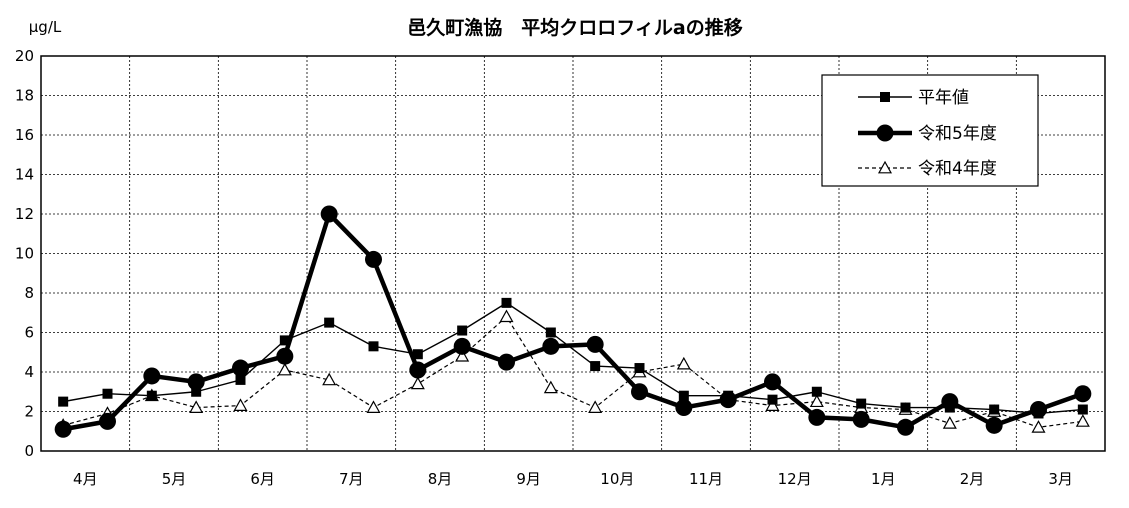 Image resolution: width=1129 pixels, height=508 pixels. What do you see at coordinates (957, 134) in the screenshot?
I see `legend-label: 令和5年度` at bounding box center [957, 134].